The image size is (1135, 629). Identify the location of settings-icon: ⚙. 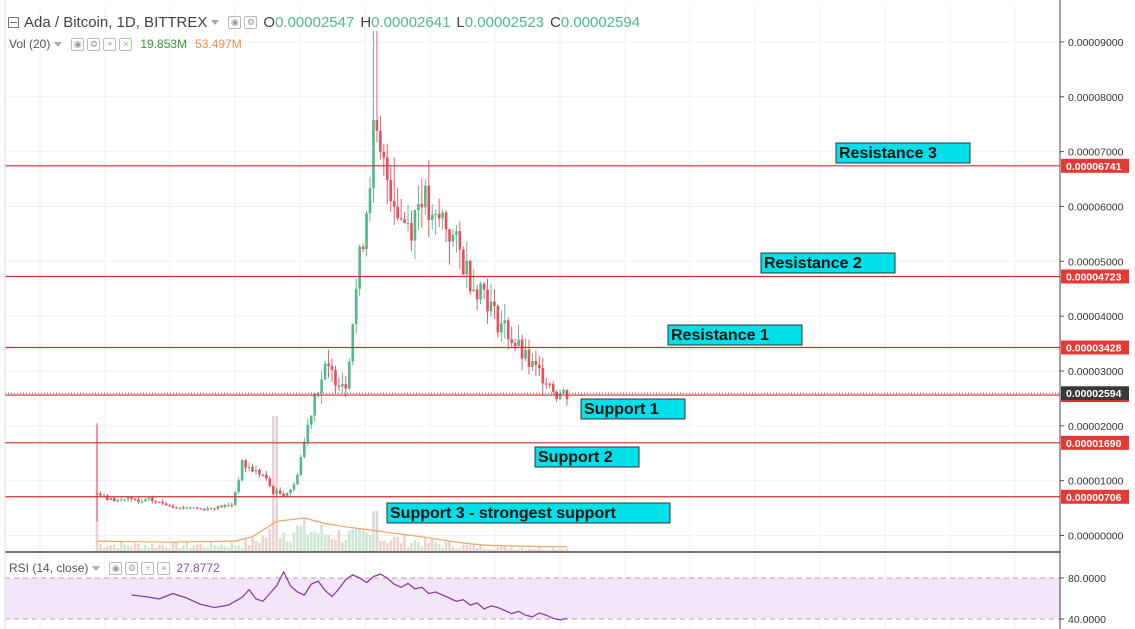
(132, 568).